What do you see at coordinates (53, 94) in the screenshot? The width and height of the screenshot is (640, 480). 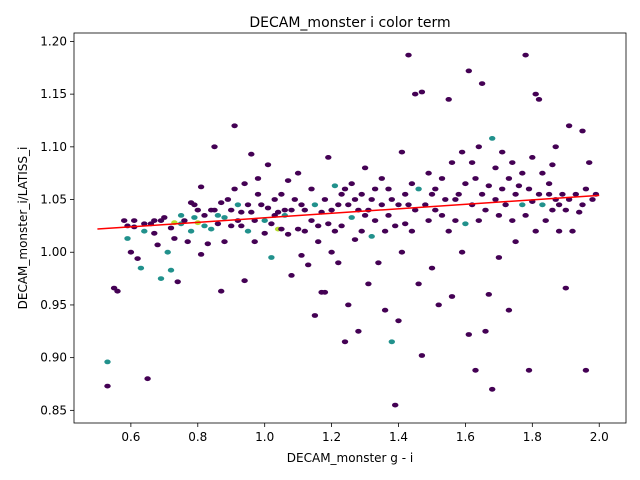 I see `y-tick-label: 1.15` at bounding box center [53, 94].